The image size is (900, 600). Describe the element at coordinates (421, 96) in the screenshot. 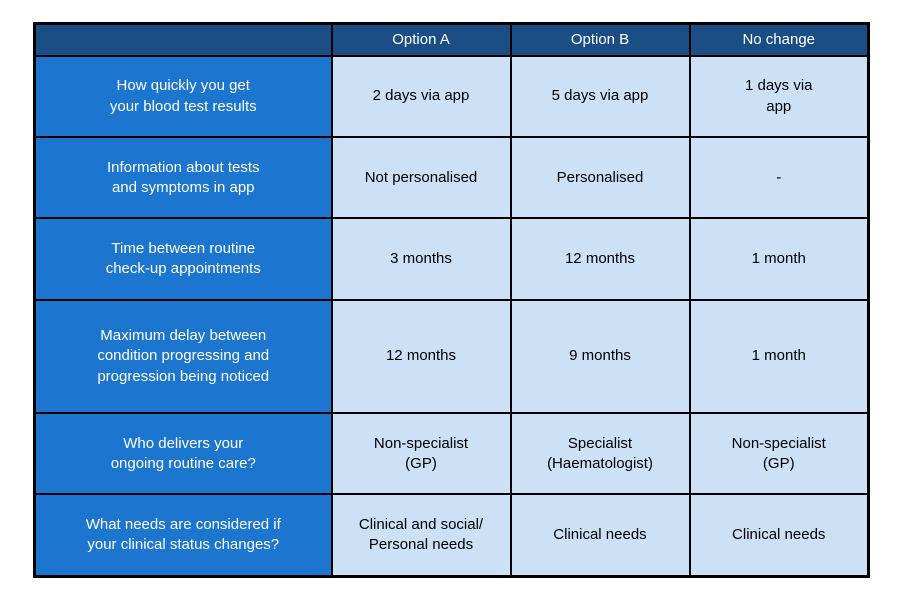

I see `cell-option-a: 2 days via app` at that location.